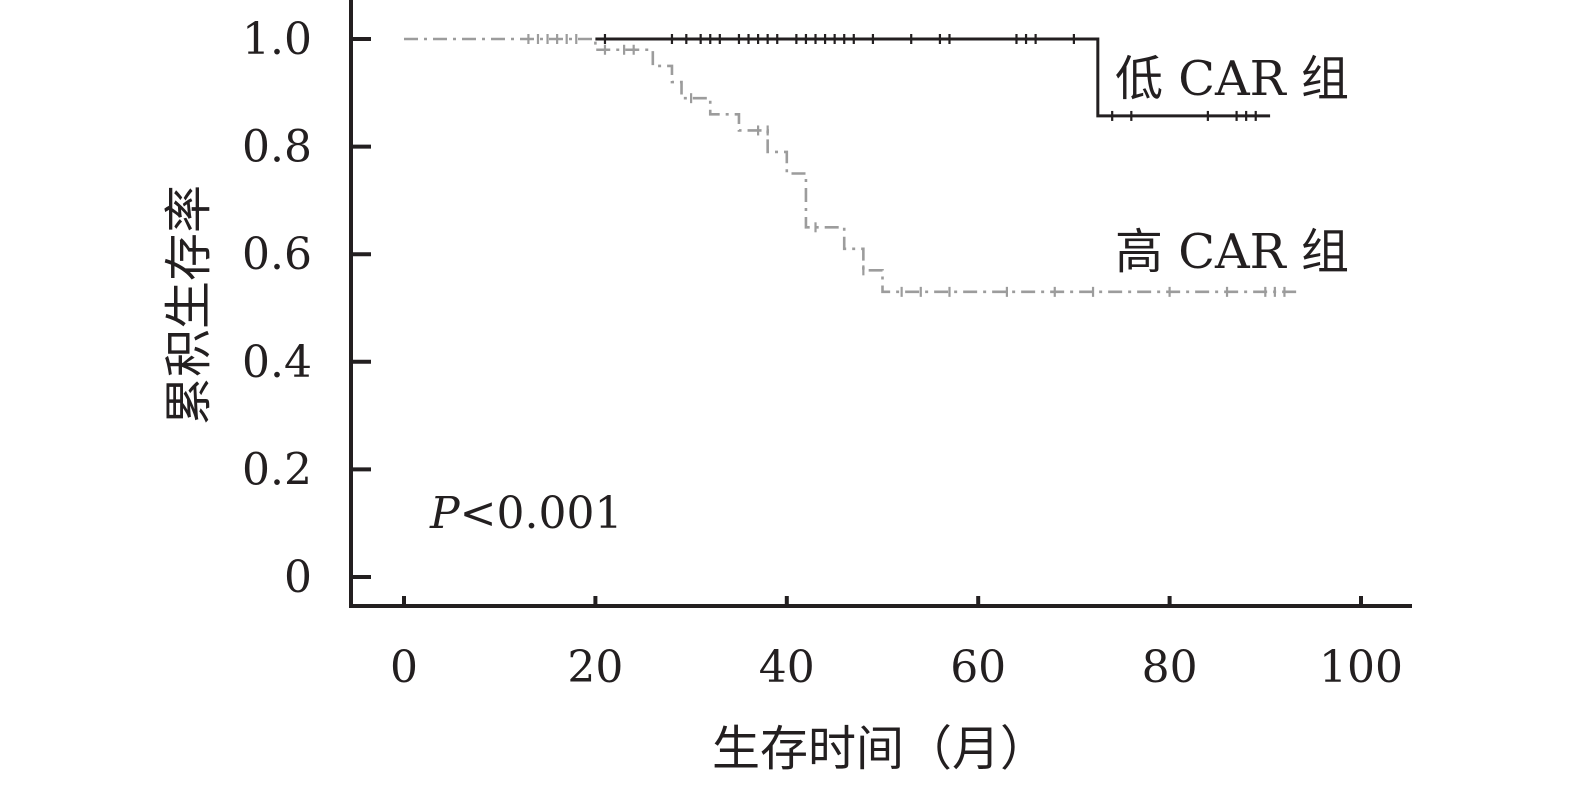  What do you see at coordinates (277, 469) in the screenshot?
I see `y-tick-label: 0.2` at bounding box center [277, 469].